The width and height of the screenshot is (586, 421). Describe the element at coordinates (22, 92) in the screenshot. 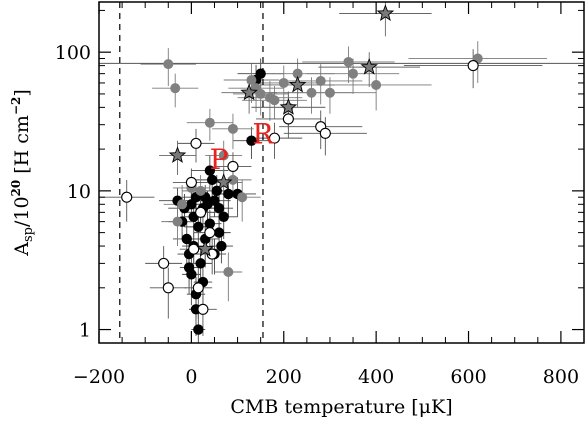

I see `y-label-close: ]` at that location.